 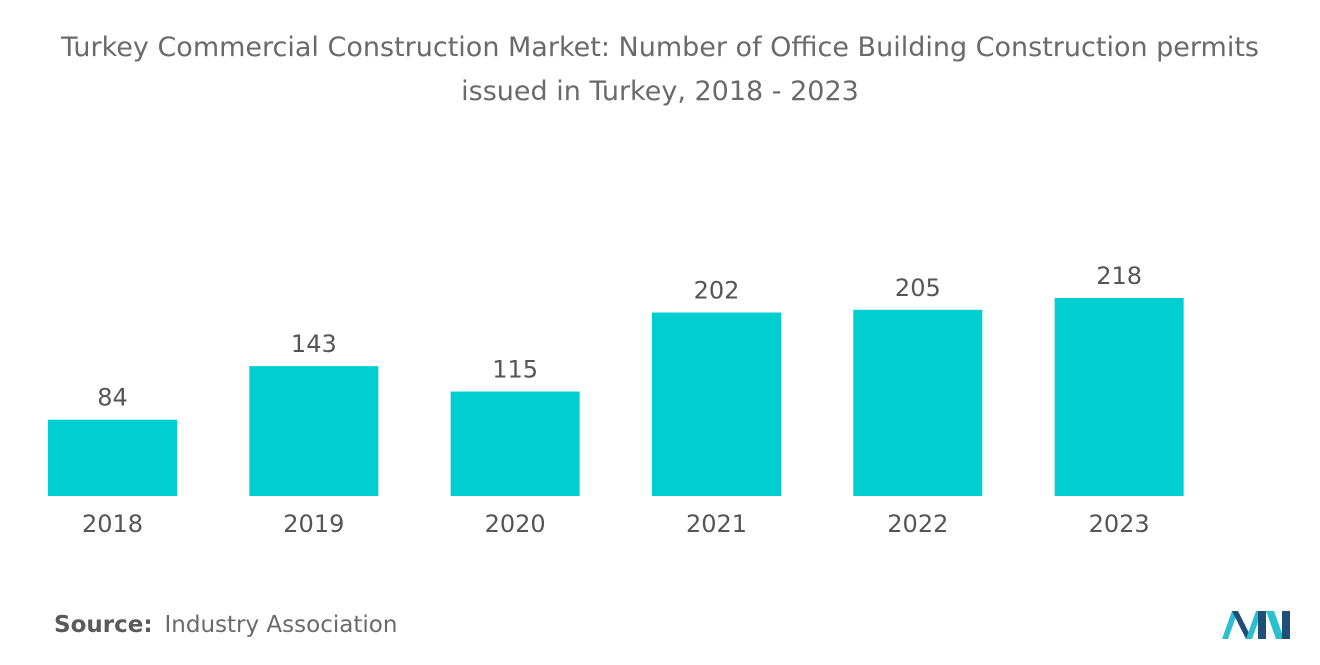 What do you see at coordinates (716, 524) in the screenshot?
I see `x-tick-label-2021: 2021` at bounding box center [716, 524].